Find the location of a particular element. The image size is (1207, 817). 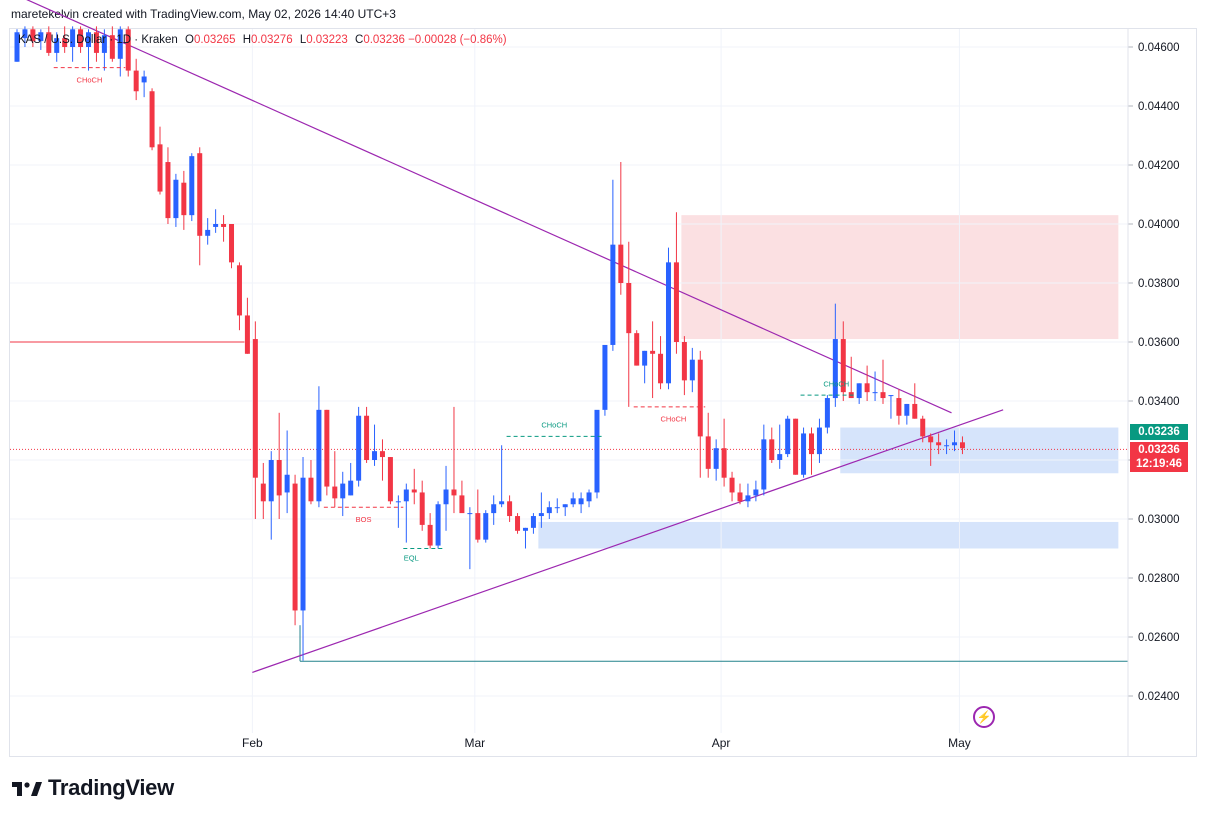

tradingview-logo-icon is located at coordinates (27, 789).